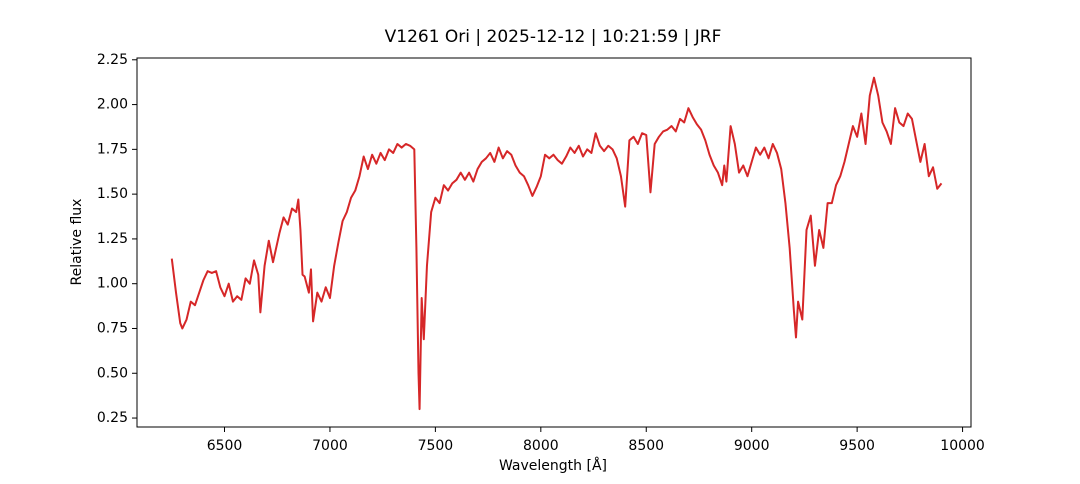  Describe the element at coordinates (752, 446) in the screenshot. I see `x-tick-label: 9000` at that location.